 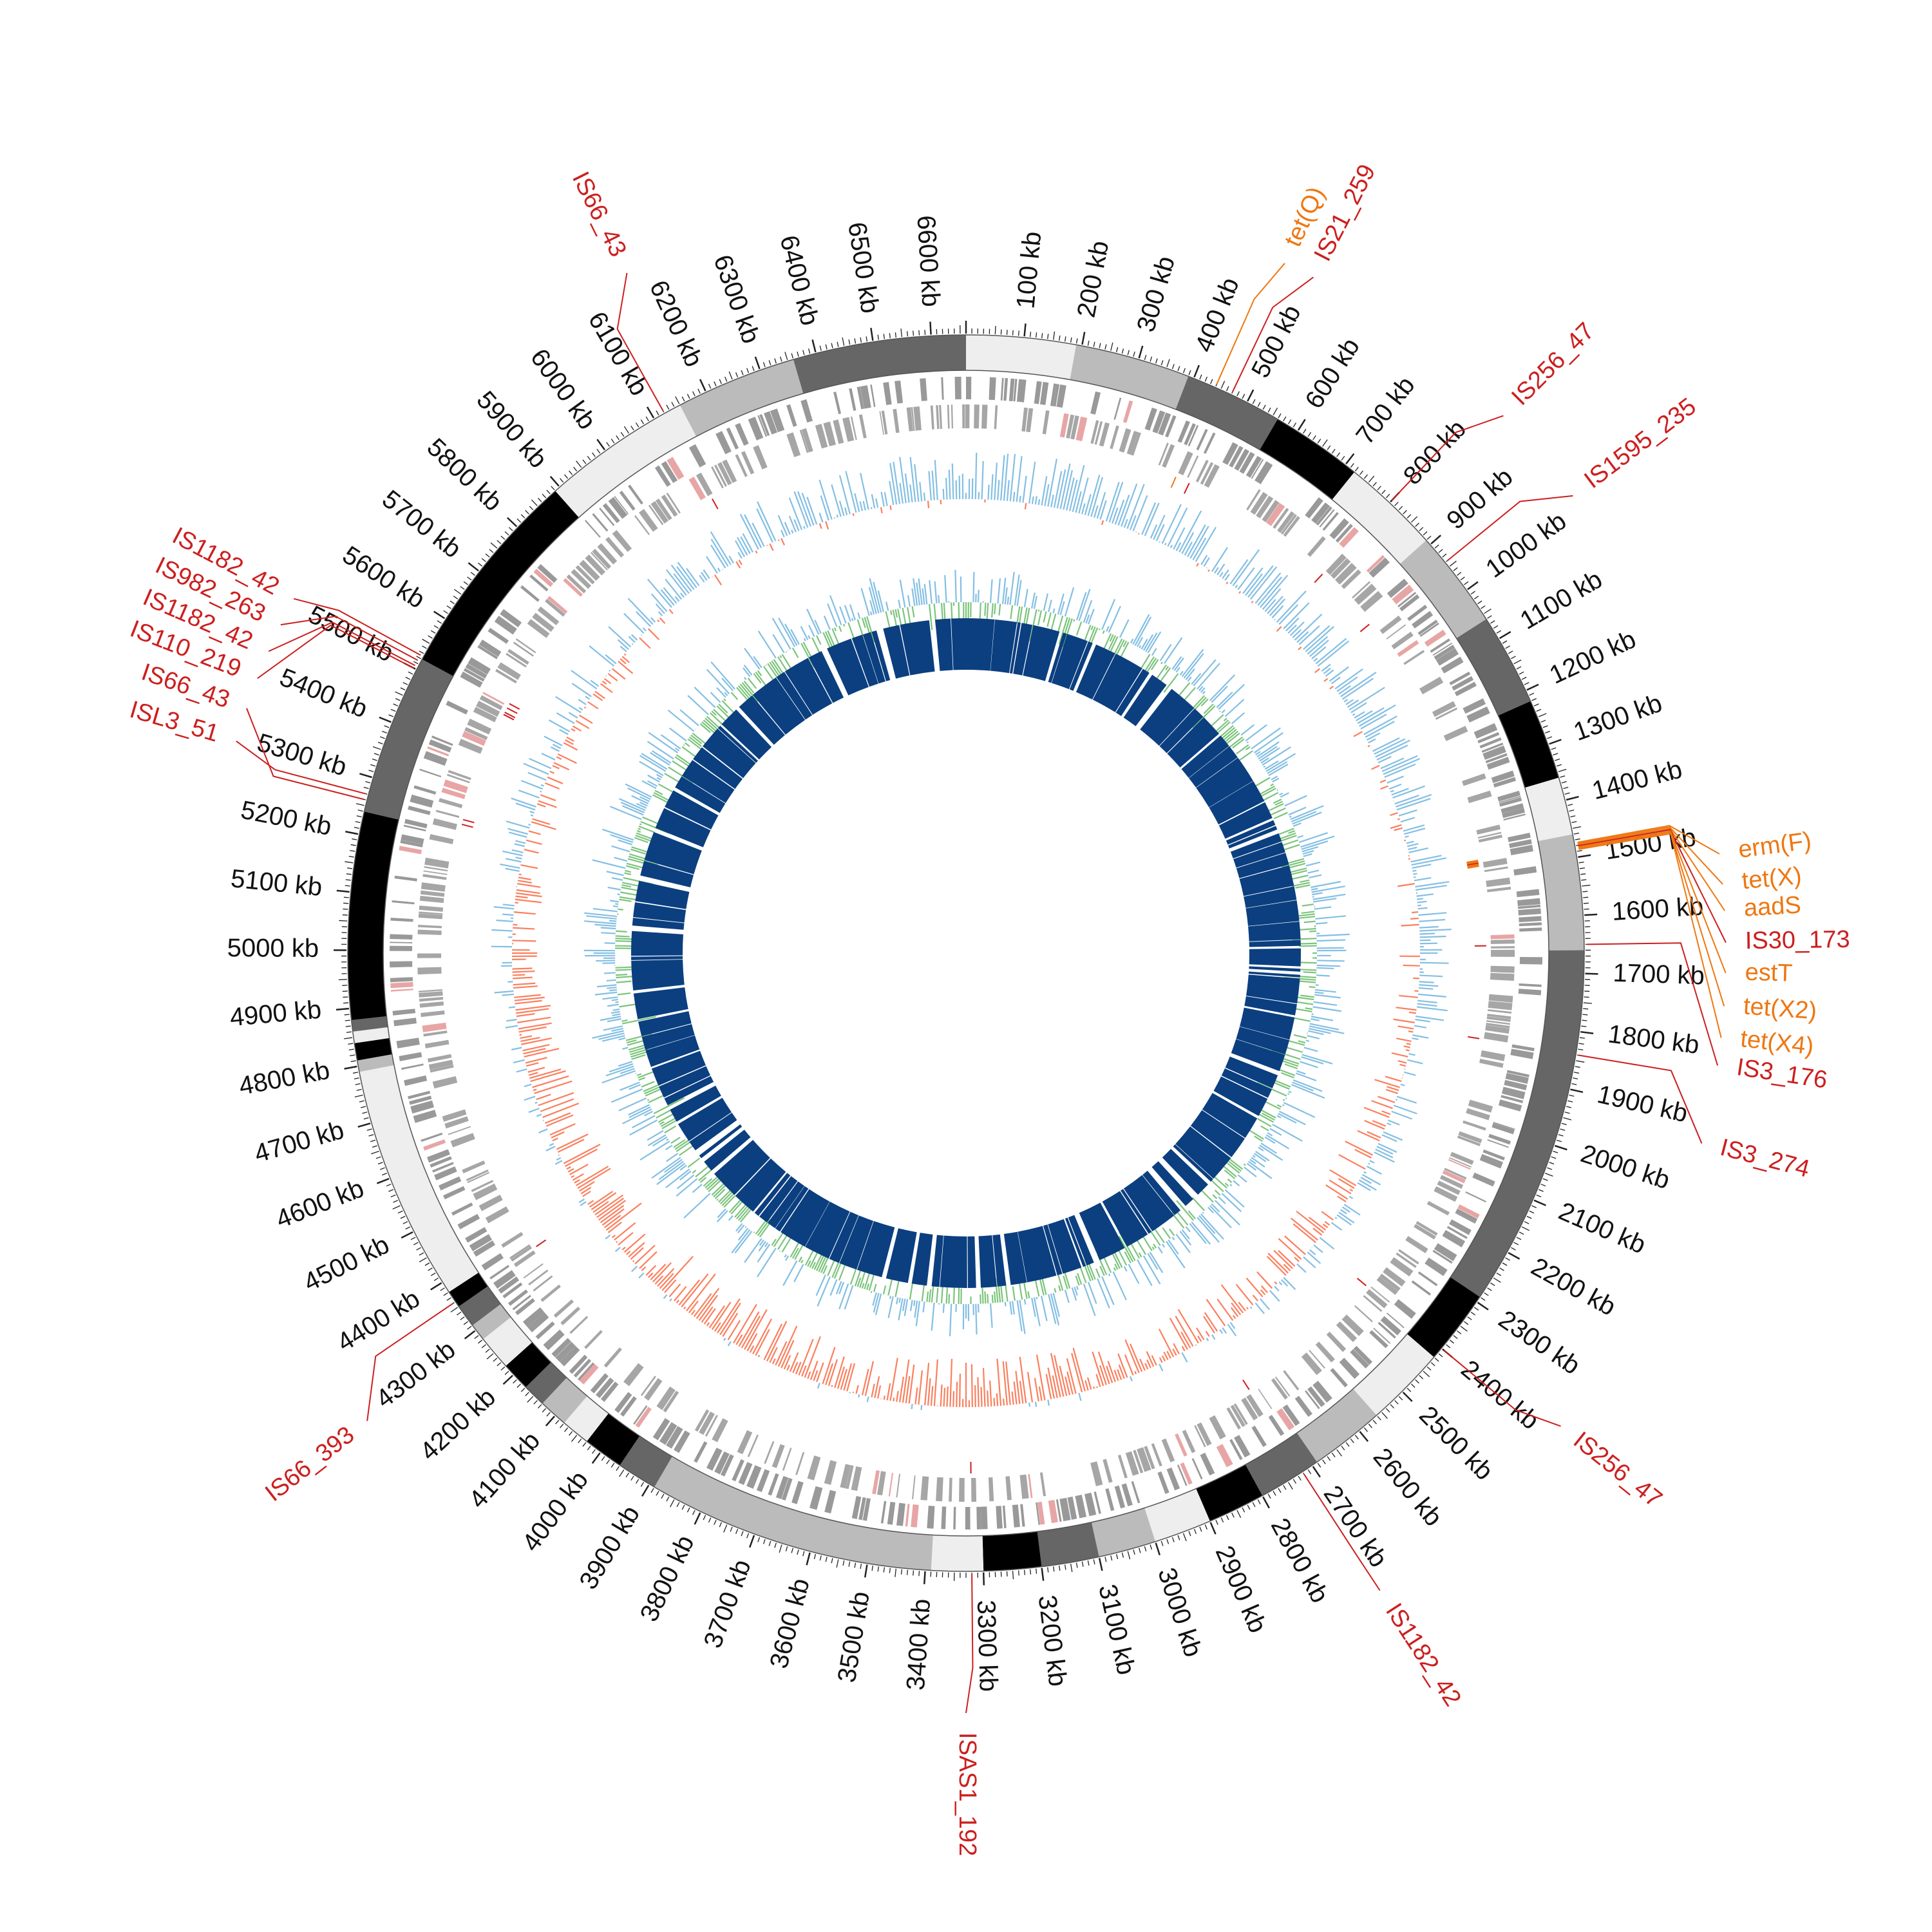 What do you see at coordinates (1095, 672) in the screenshot?
I see `core-genome-block` at bounding box center [1095, 672].